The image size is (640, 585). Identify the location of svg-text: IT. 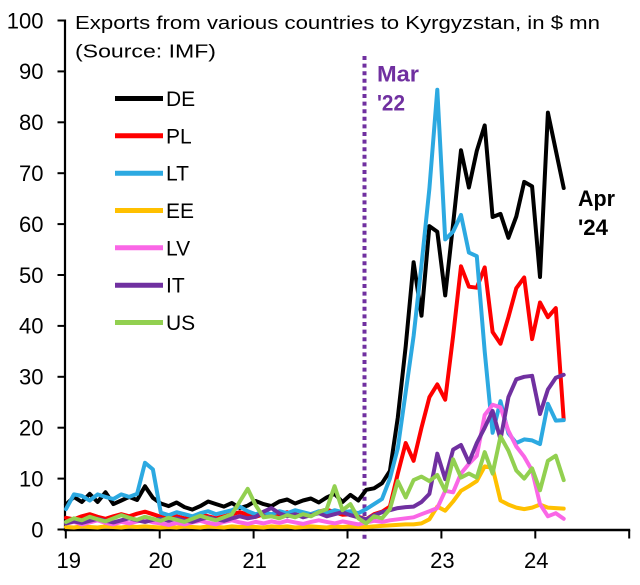
(175, 286).